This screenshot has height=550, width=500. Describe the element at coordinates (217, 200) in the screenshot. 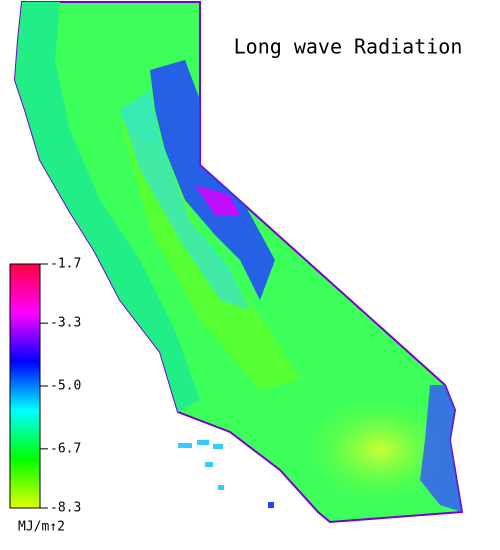

I see `sierra-peaks` at that location.